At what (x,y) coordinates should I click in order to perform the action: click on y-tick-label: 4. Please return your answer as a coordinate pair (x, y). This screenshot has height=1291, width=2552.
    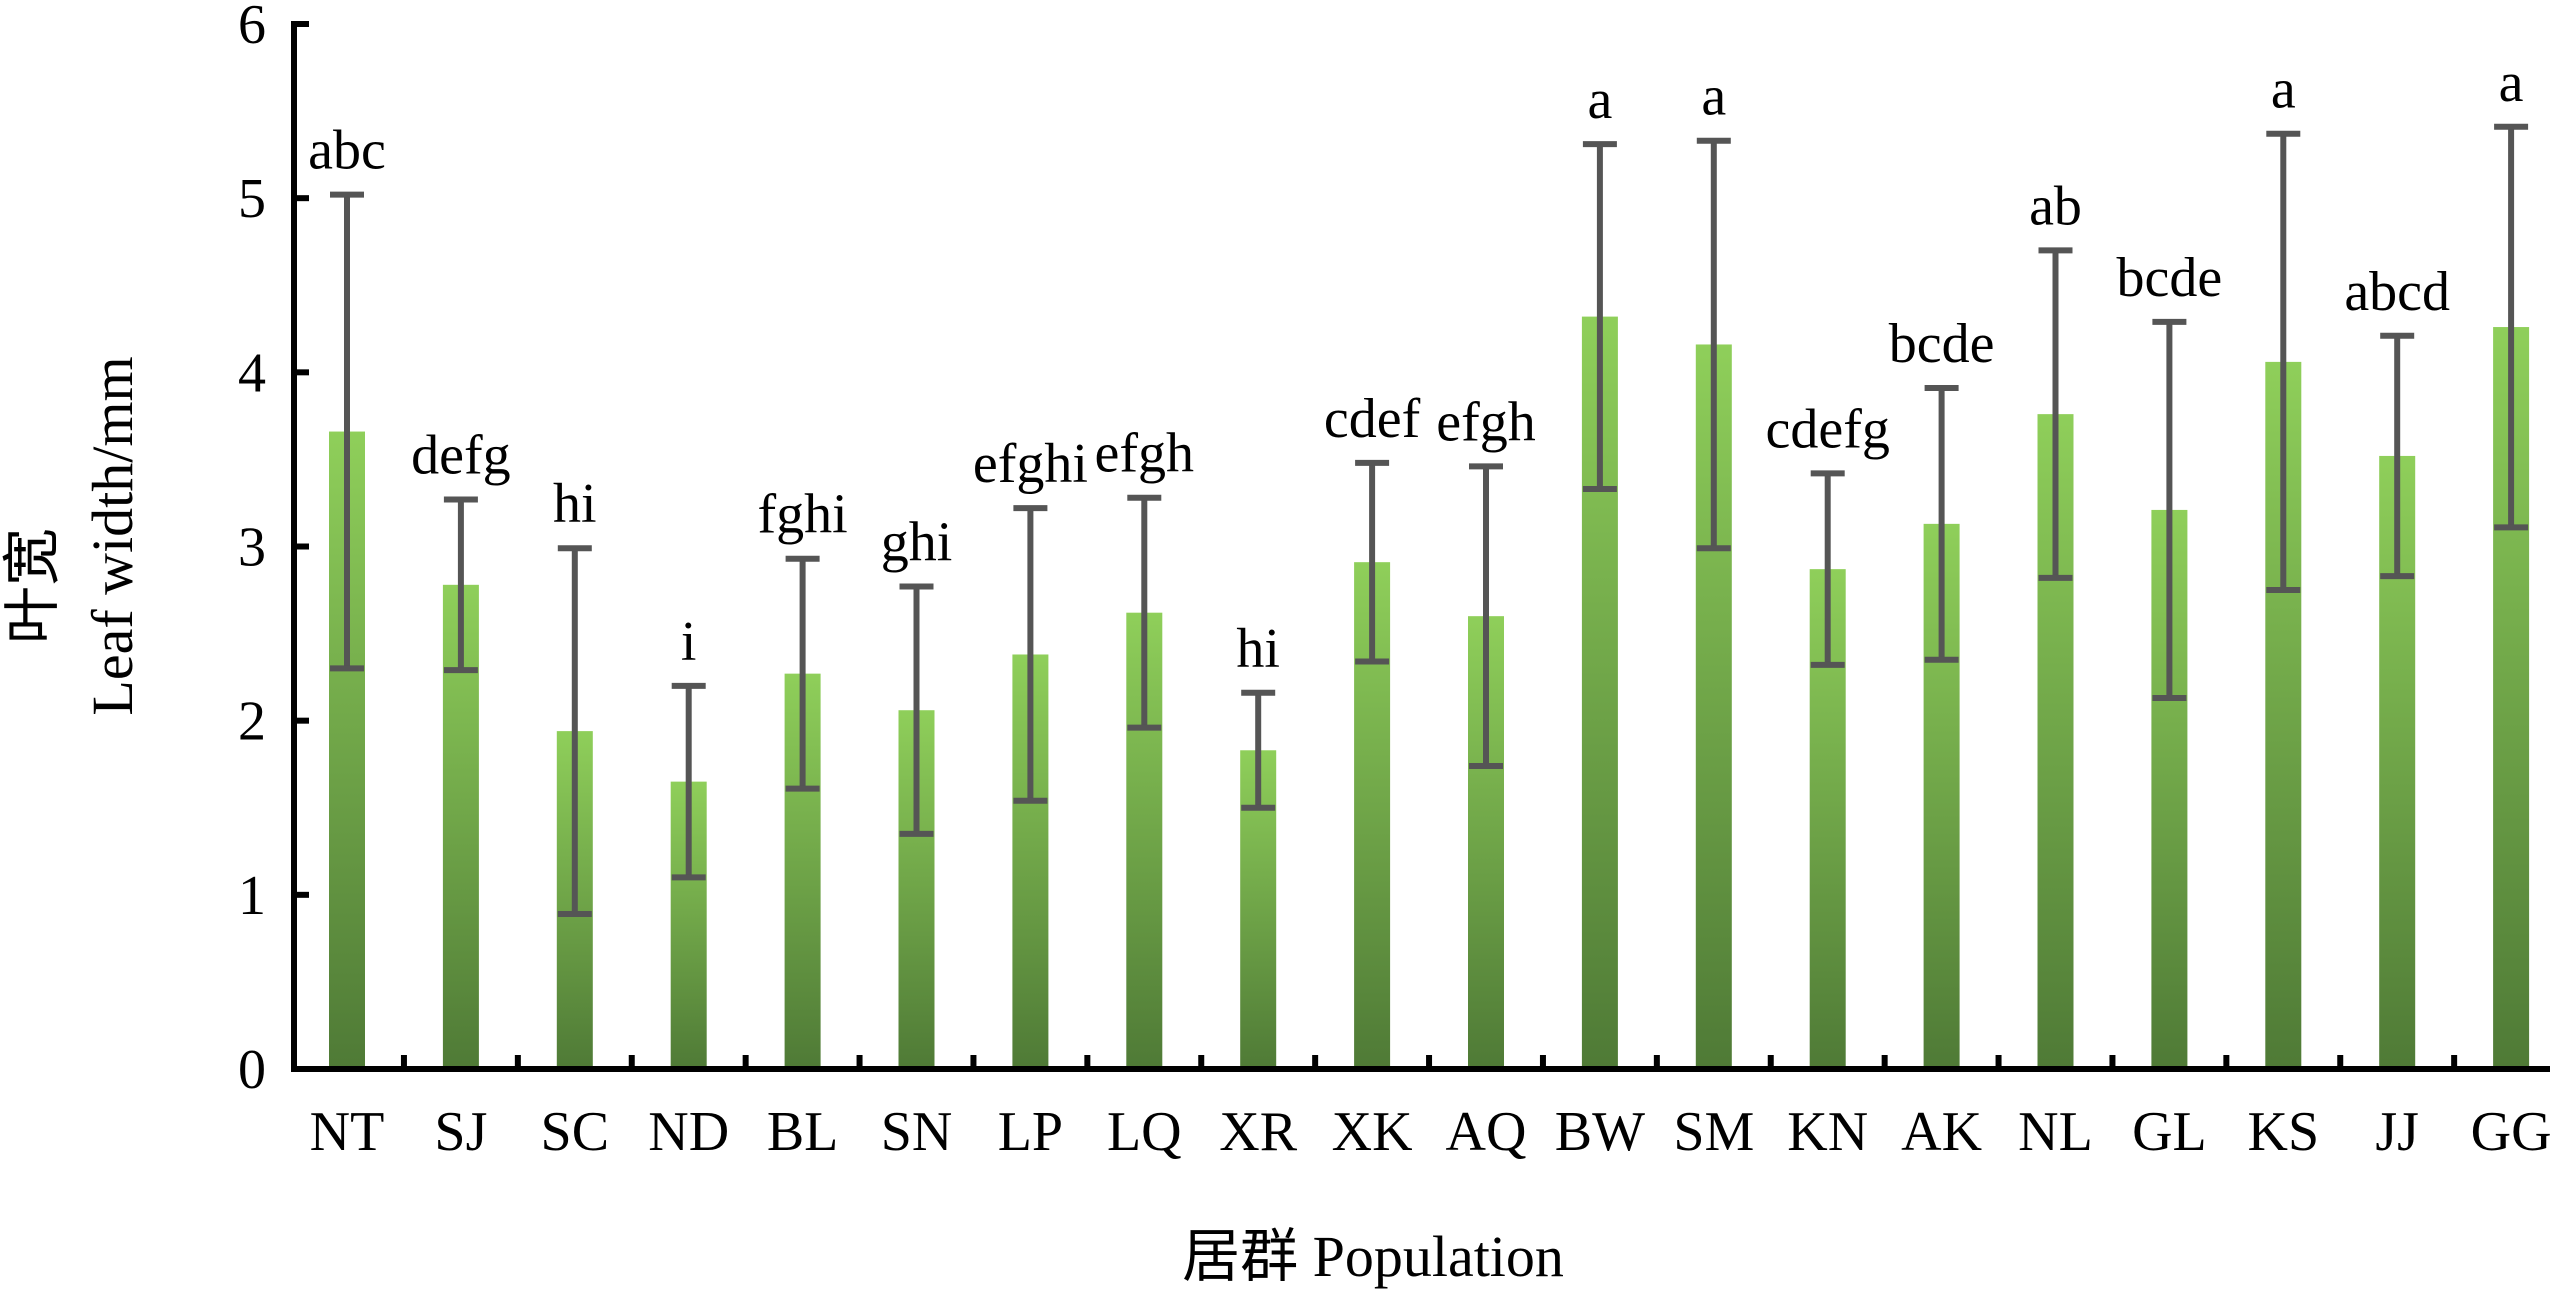
    Looking at the image, I should click on (252, 373).